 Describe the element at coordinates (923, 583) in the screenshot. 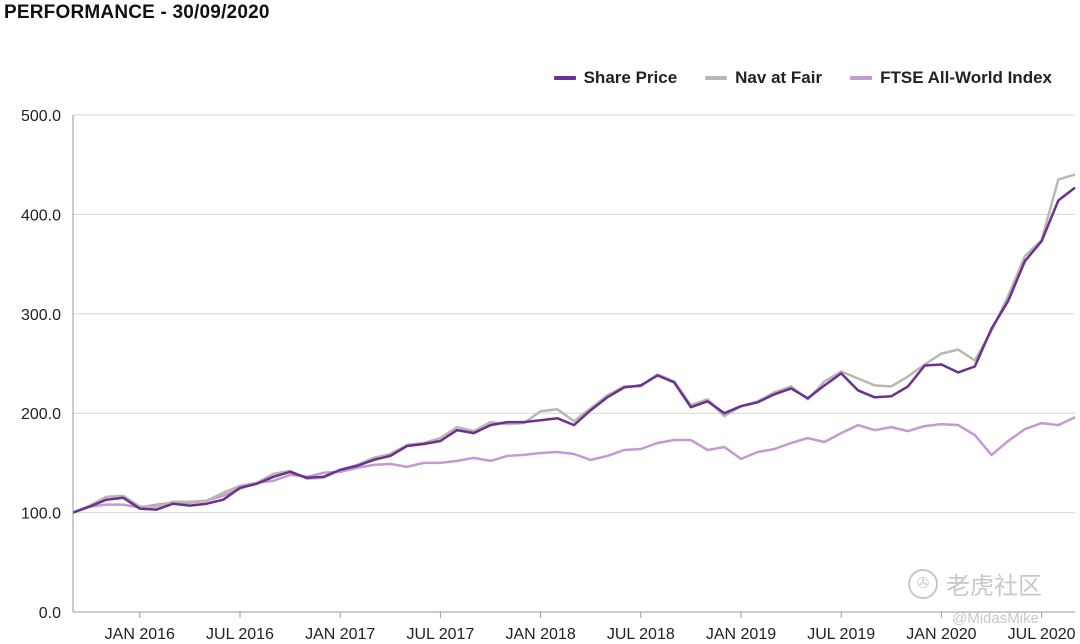

I see `tiger-community-logo-icon: ✇` at that location.